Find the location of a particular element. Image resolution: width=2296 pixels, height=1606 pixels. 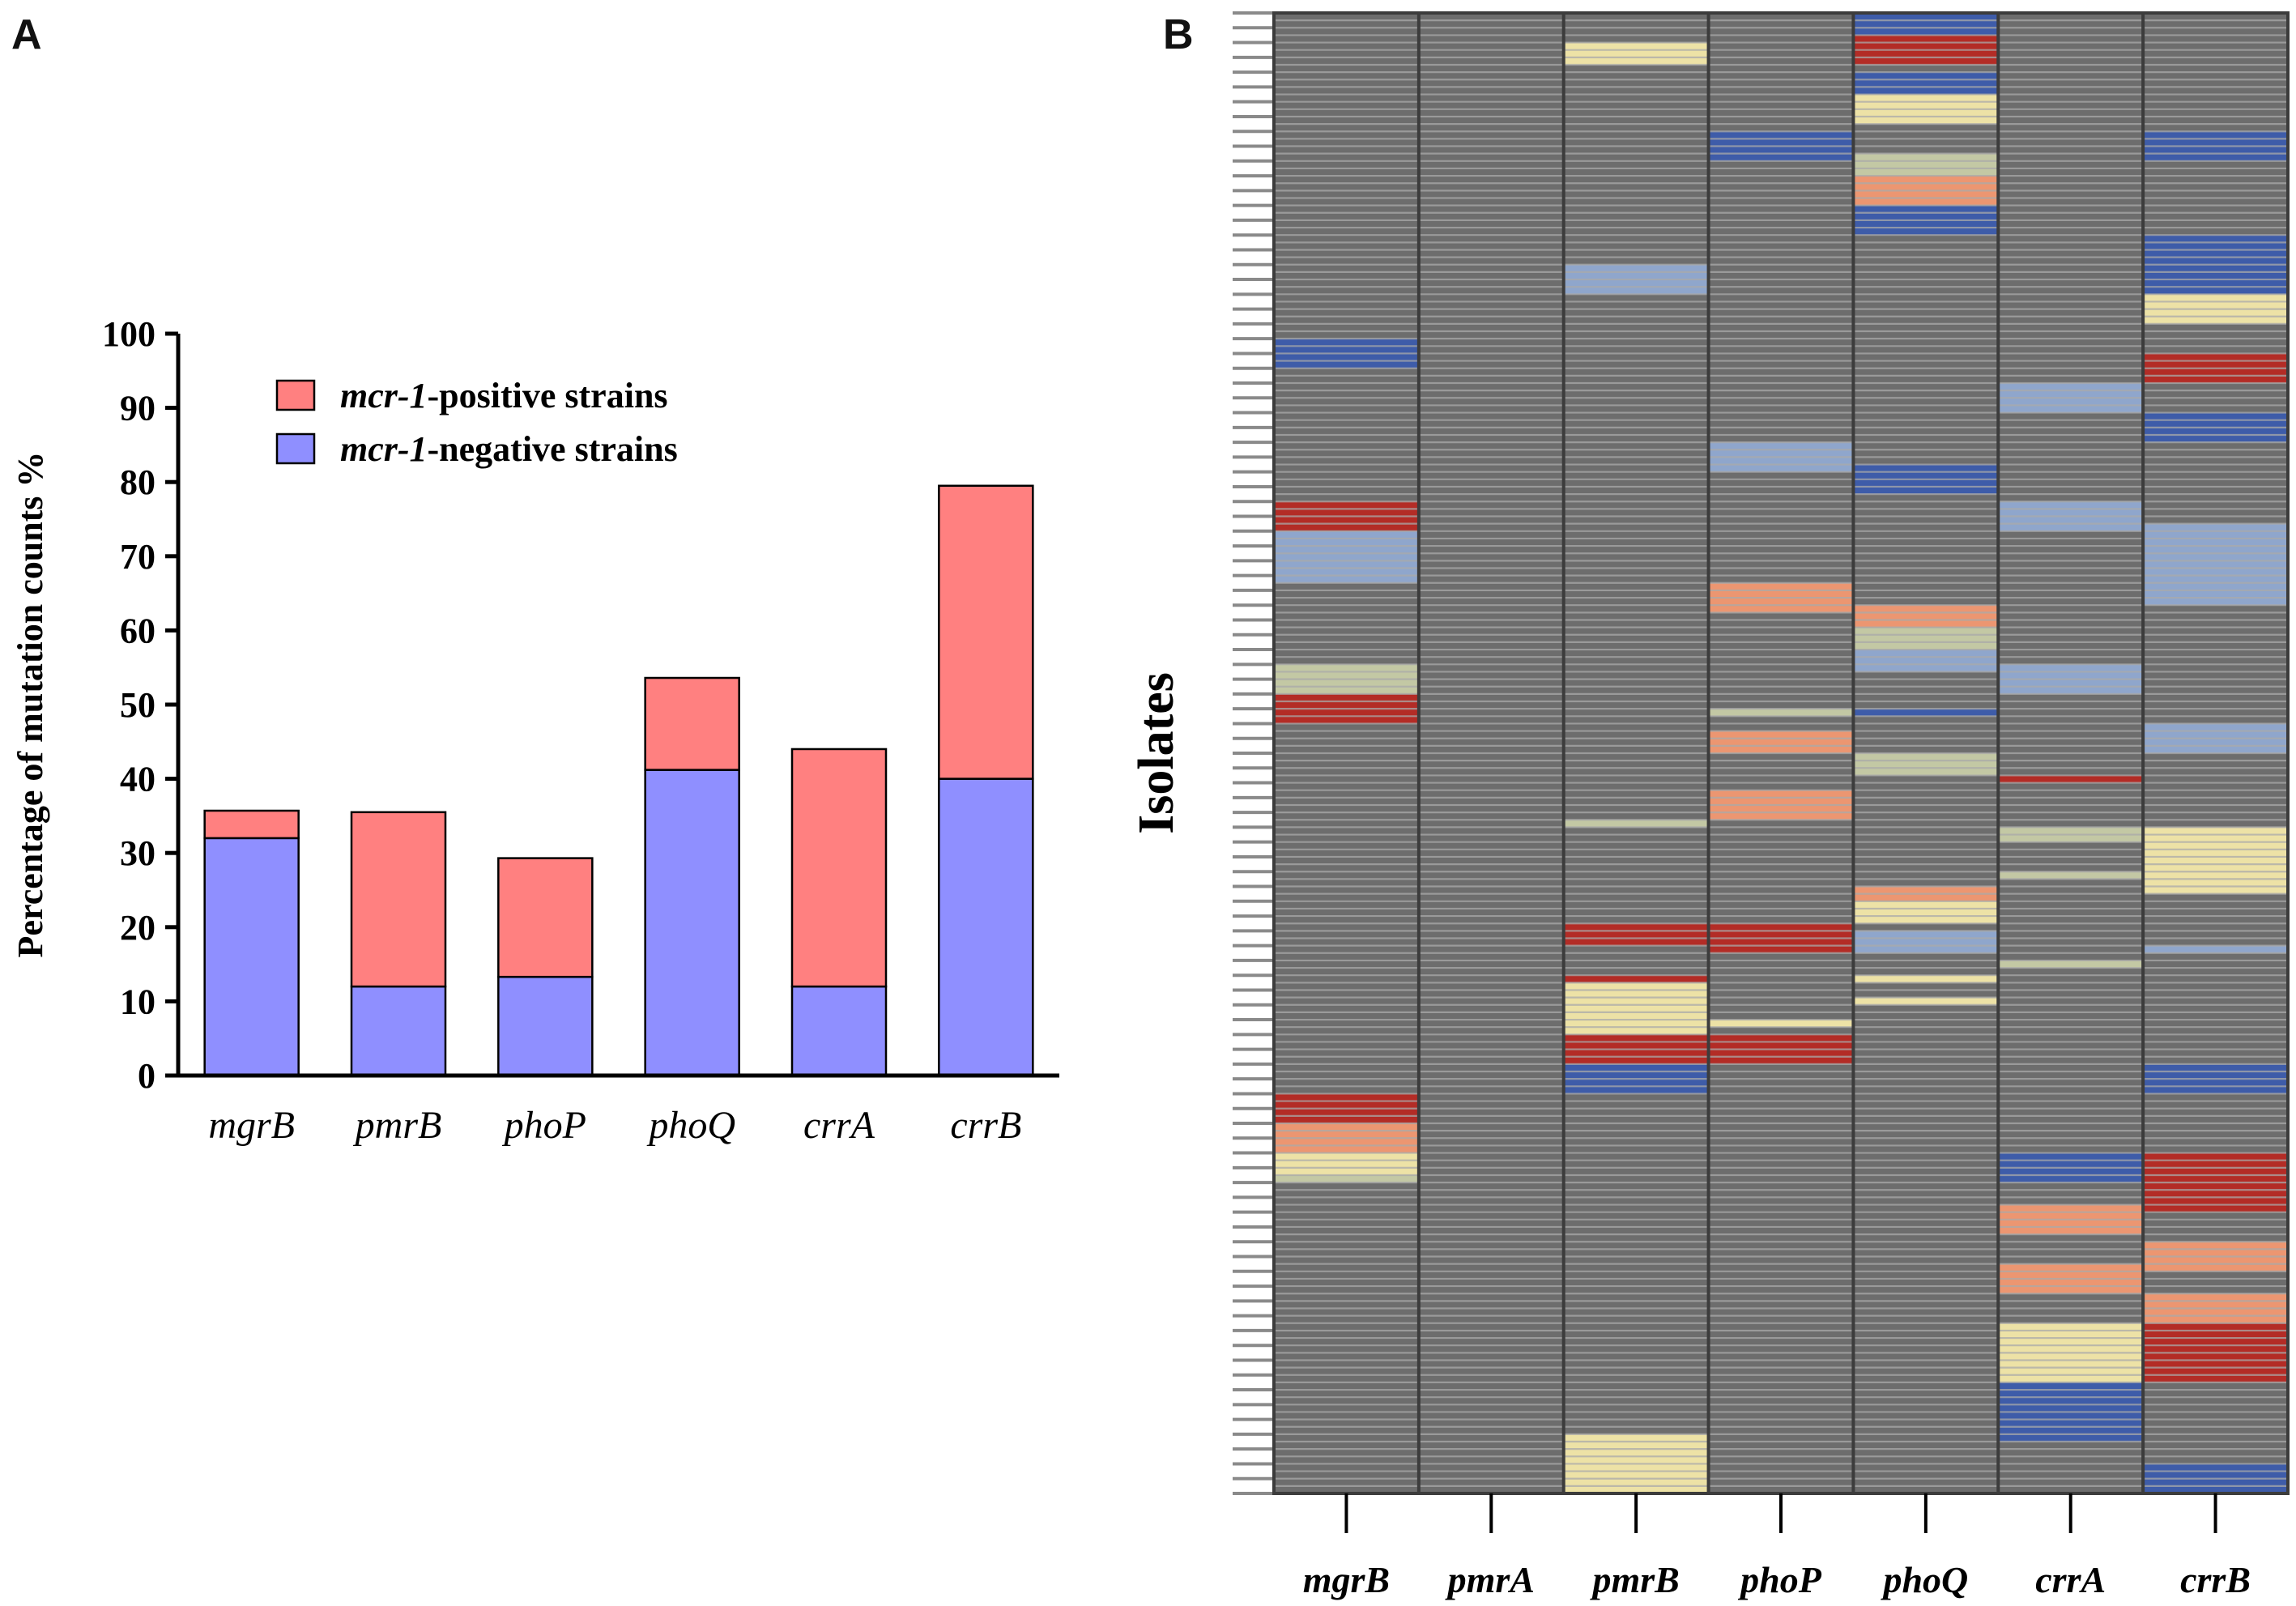

y-tick-label: 50 is located at coordinates (137, 705).